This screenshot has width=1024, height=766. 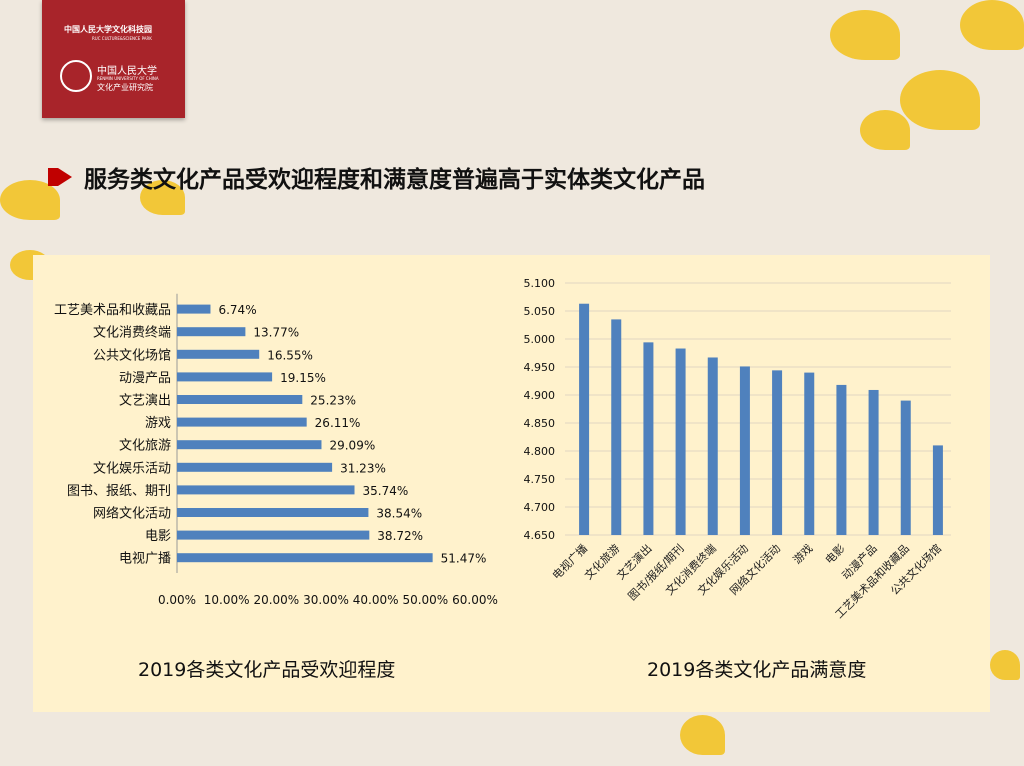 What do you see at coordinates (125, 87) in the screenshot?
I see `institute-name: 文化产业研究院` at bounding box center [125, 87].